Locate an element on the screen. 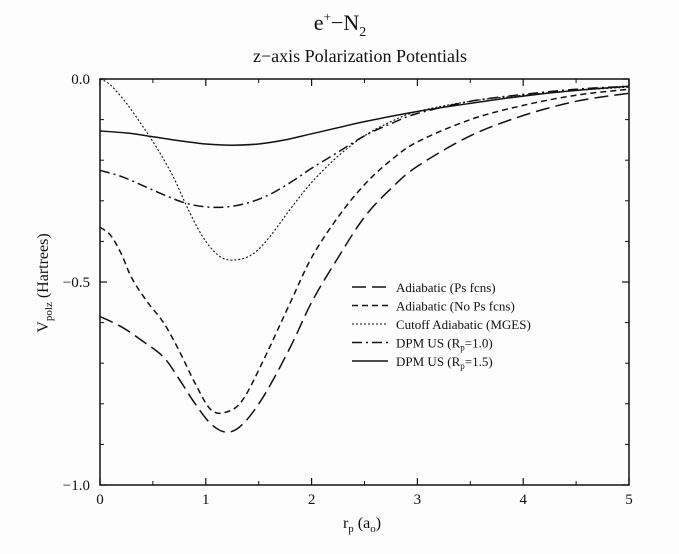 The width and height of the screenshot is (679, 554). chart-subtitle: z−axis Polarization Potentials is located at coordinates (360, 56).